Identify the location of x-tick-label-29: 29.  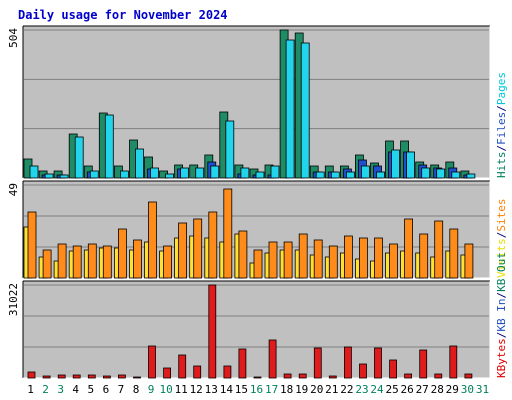
(452, 389).